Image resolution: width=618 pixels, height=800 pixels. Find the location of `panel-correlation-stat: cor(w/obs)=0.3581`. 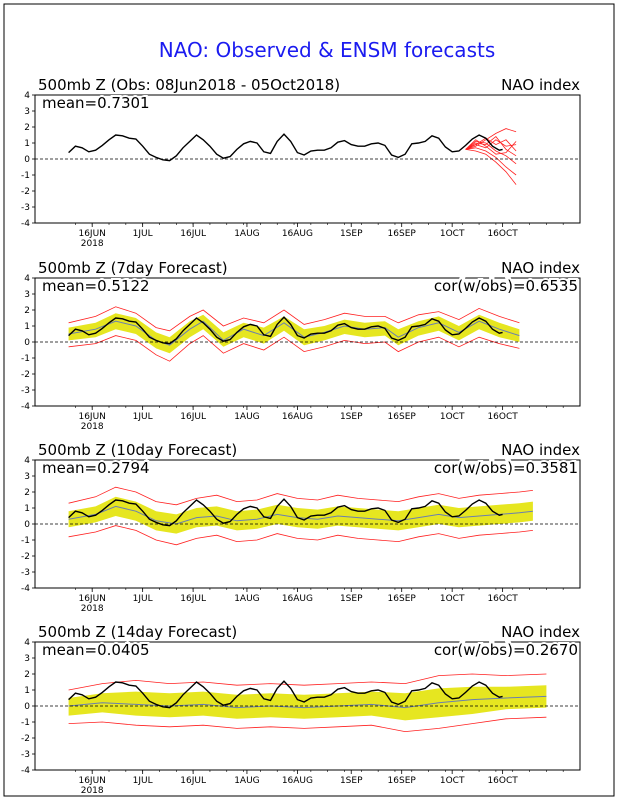

panel-correlation-stat: cor(w/obs)=0.3581 is located at coordinates (506, 468).